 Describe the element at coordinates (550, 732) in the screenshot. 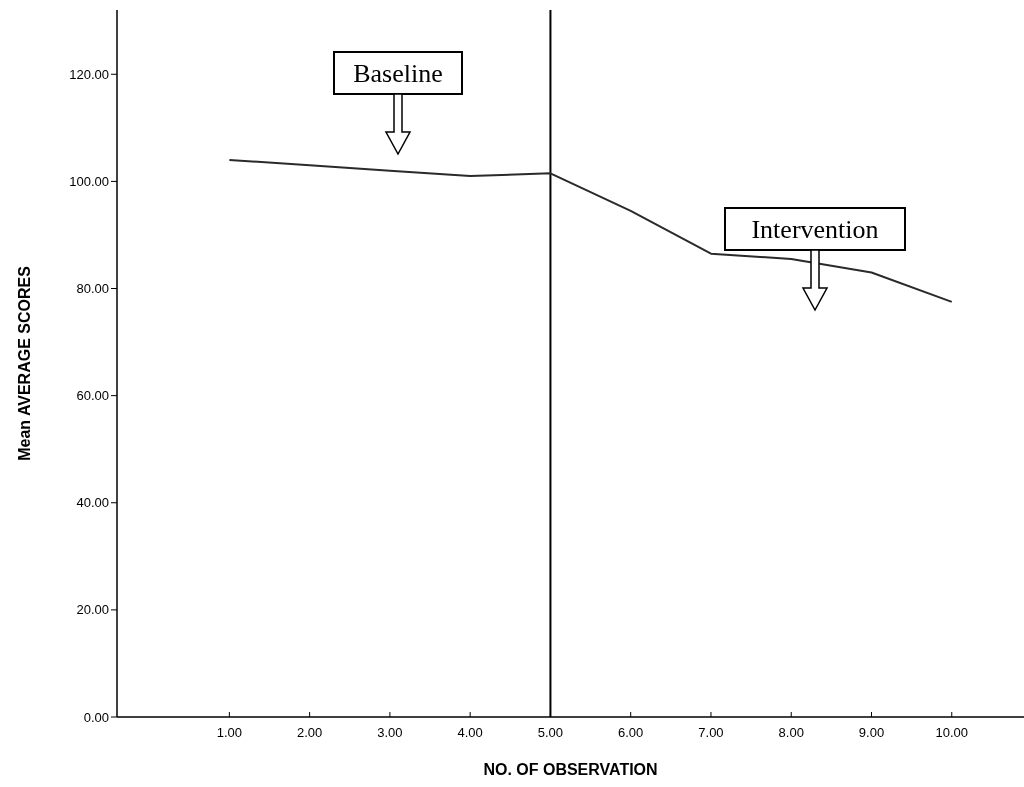

I see `x-tick-label: 5.00` at that location.